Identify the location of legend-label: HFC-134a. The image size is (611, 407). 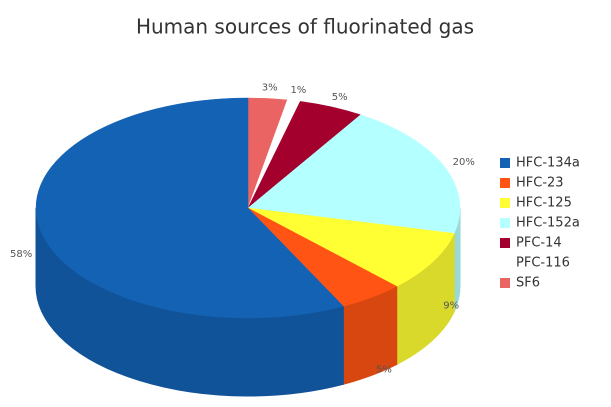
(548, 163).